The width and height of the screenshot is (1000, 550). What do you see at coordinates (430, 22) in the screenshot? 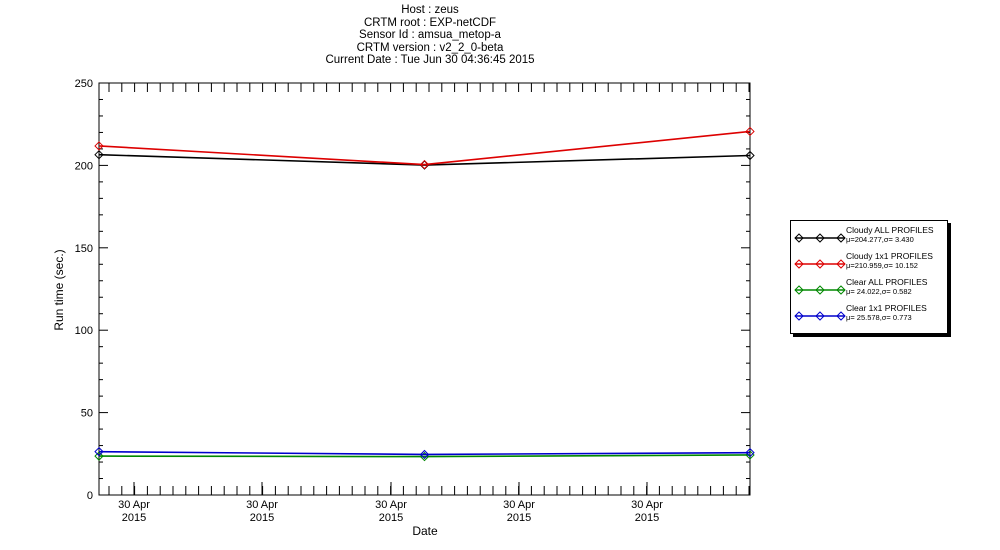
I see `header-crtm-root: CRTM root : EXP-netCDF` at bounding box center [430, 22].